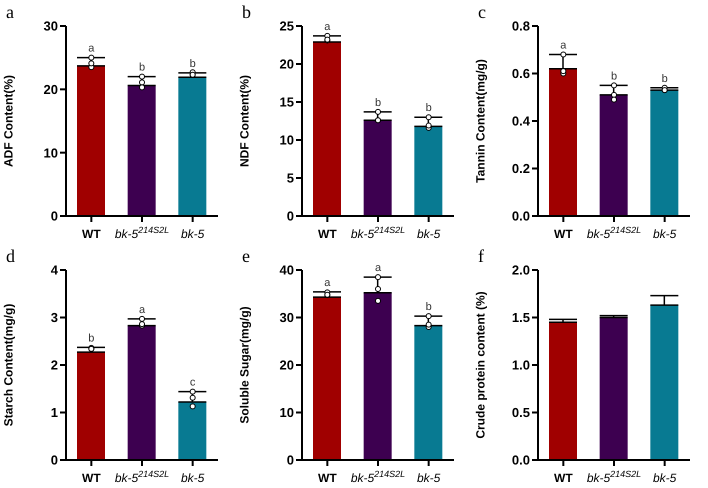 The height and width of the screenshot is (488, 708). Describe the element at coordinates (10, 256) in the screenshot. I see `chart-title: d` at that location.